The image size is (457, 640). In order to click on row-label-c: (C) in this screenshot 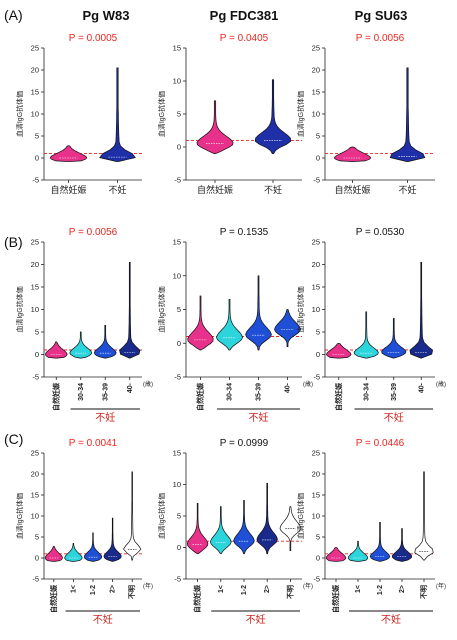, I will do `click(13, 439)`.